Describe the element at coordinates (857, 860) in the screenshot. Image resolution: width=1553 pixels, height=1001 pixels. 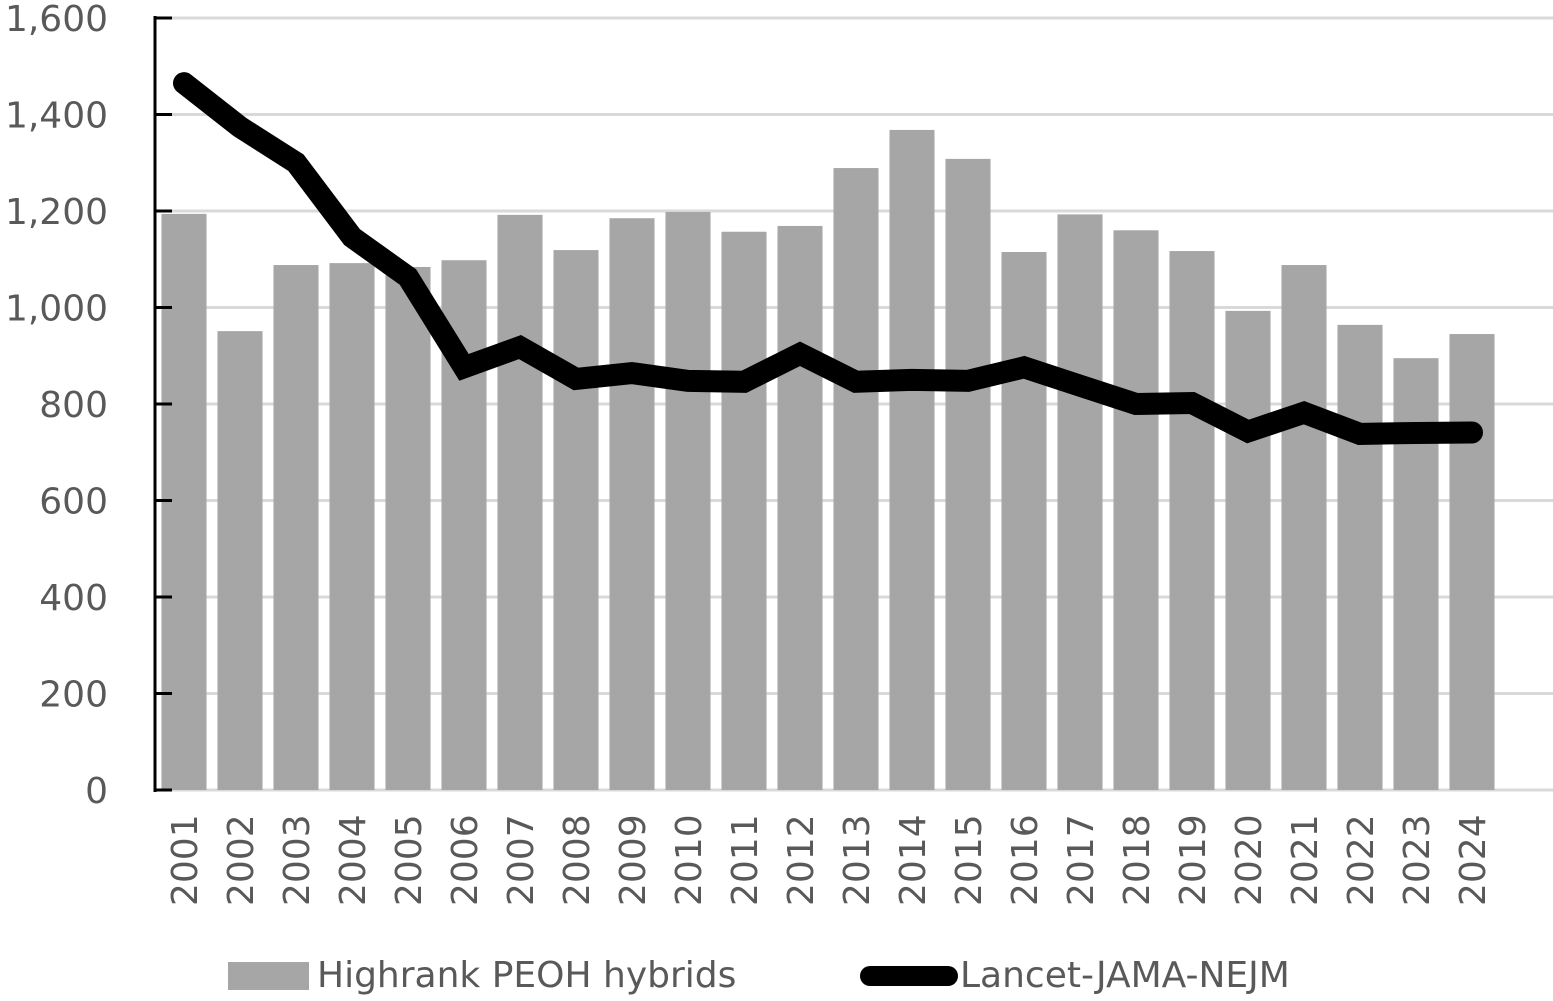
I see `x-tick-label: 2013` at that location.